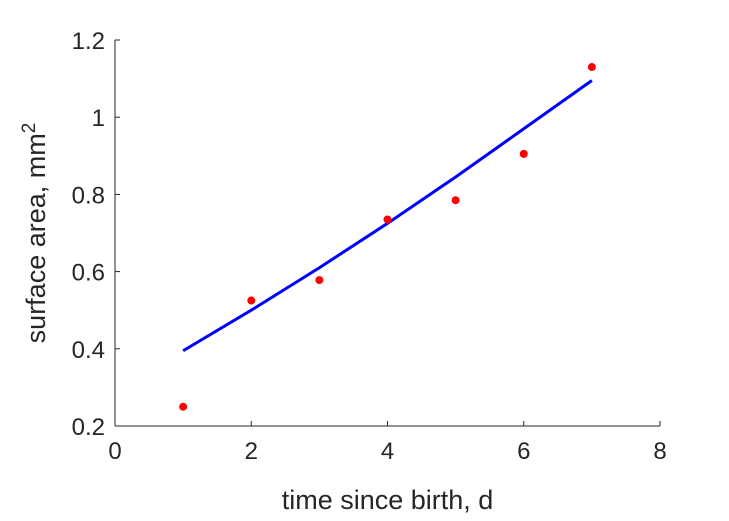 This screenshot has height=521, width=729. What do you see at coordinates (523, 451) in the screenshot?
I see `x-tick-label: 6` at bounding box center [523, 451].